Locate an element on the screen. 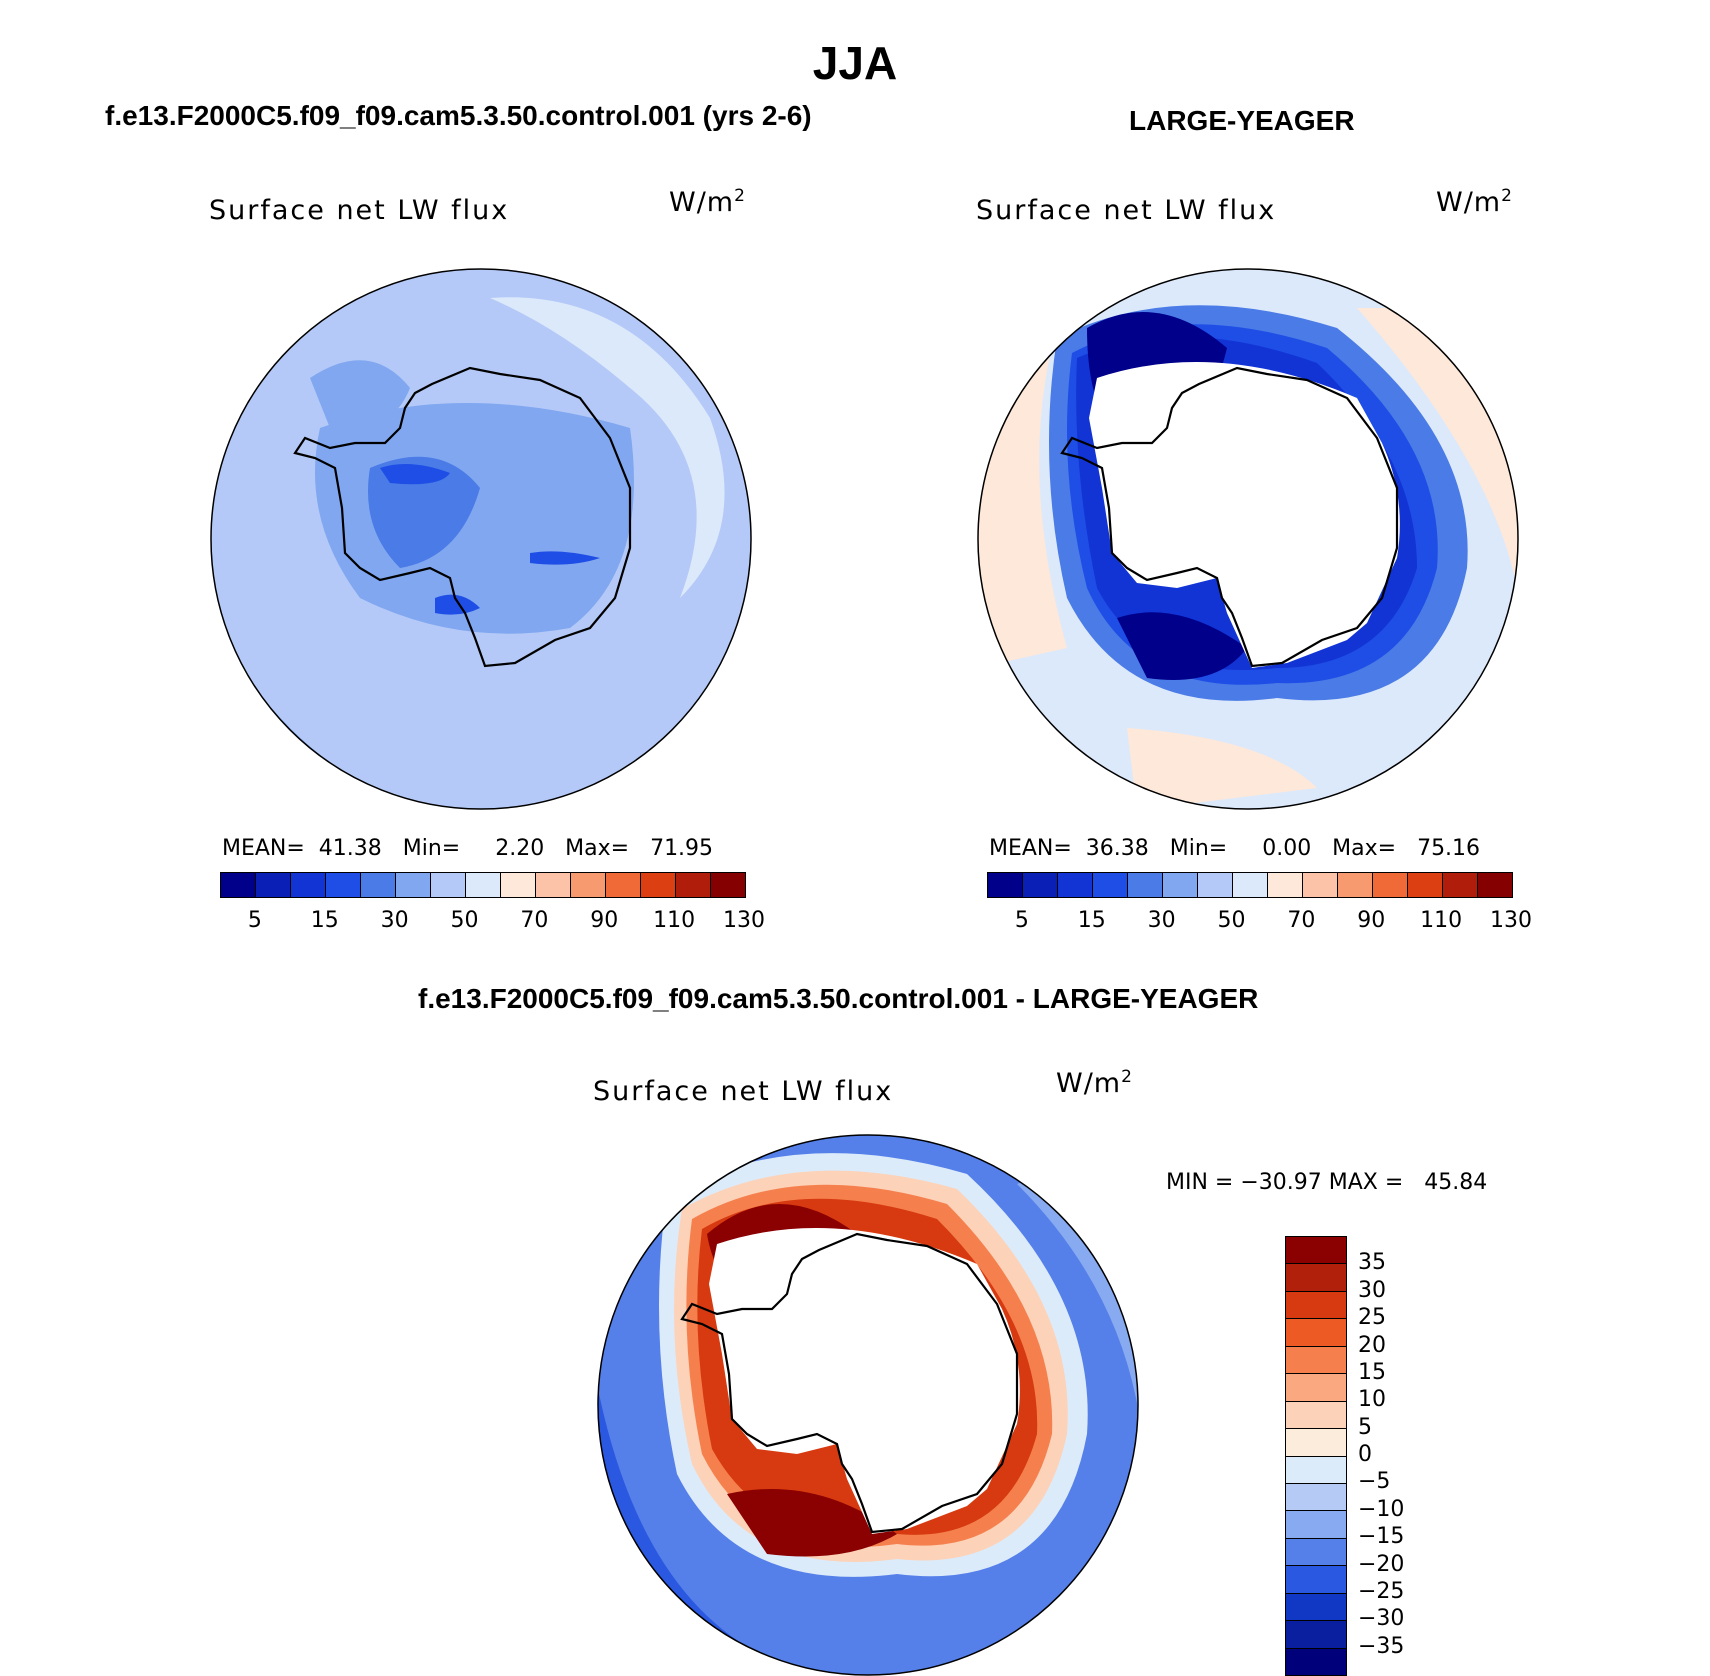 Image resolution: width=1710 pixels, height=1676 pixels. main-title: JJA is located at coordinates (855, 63).